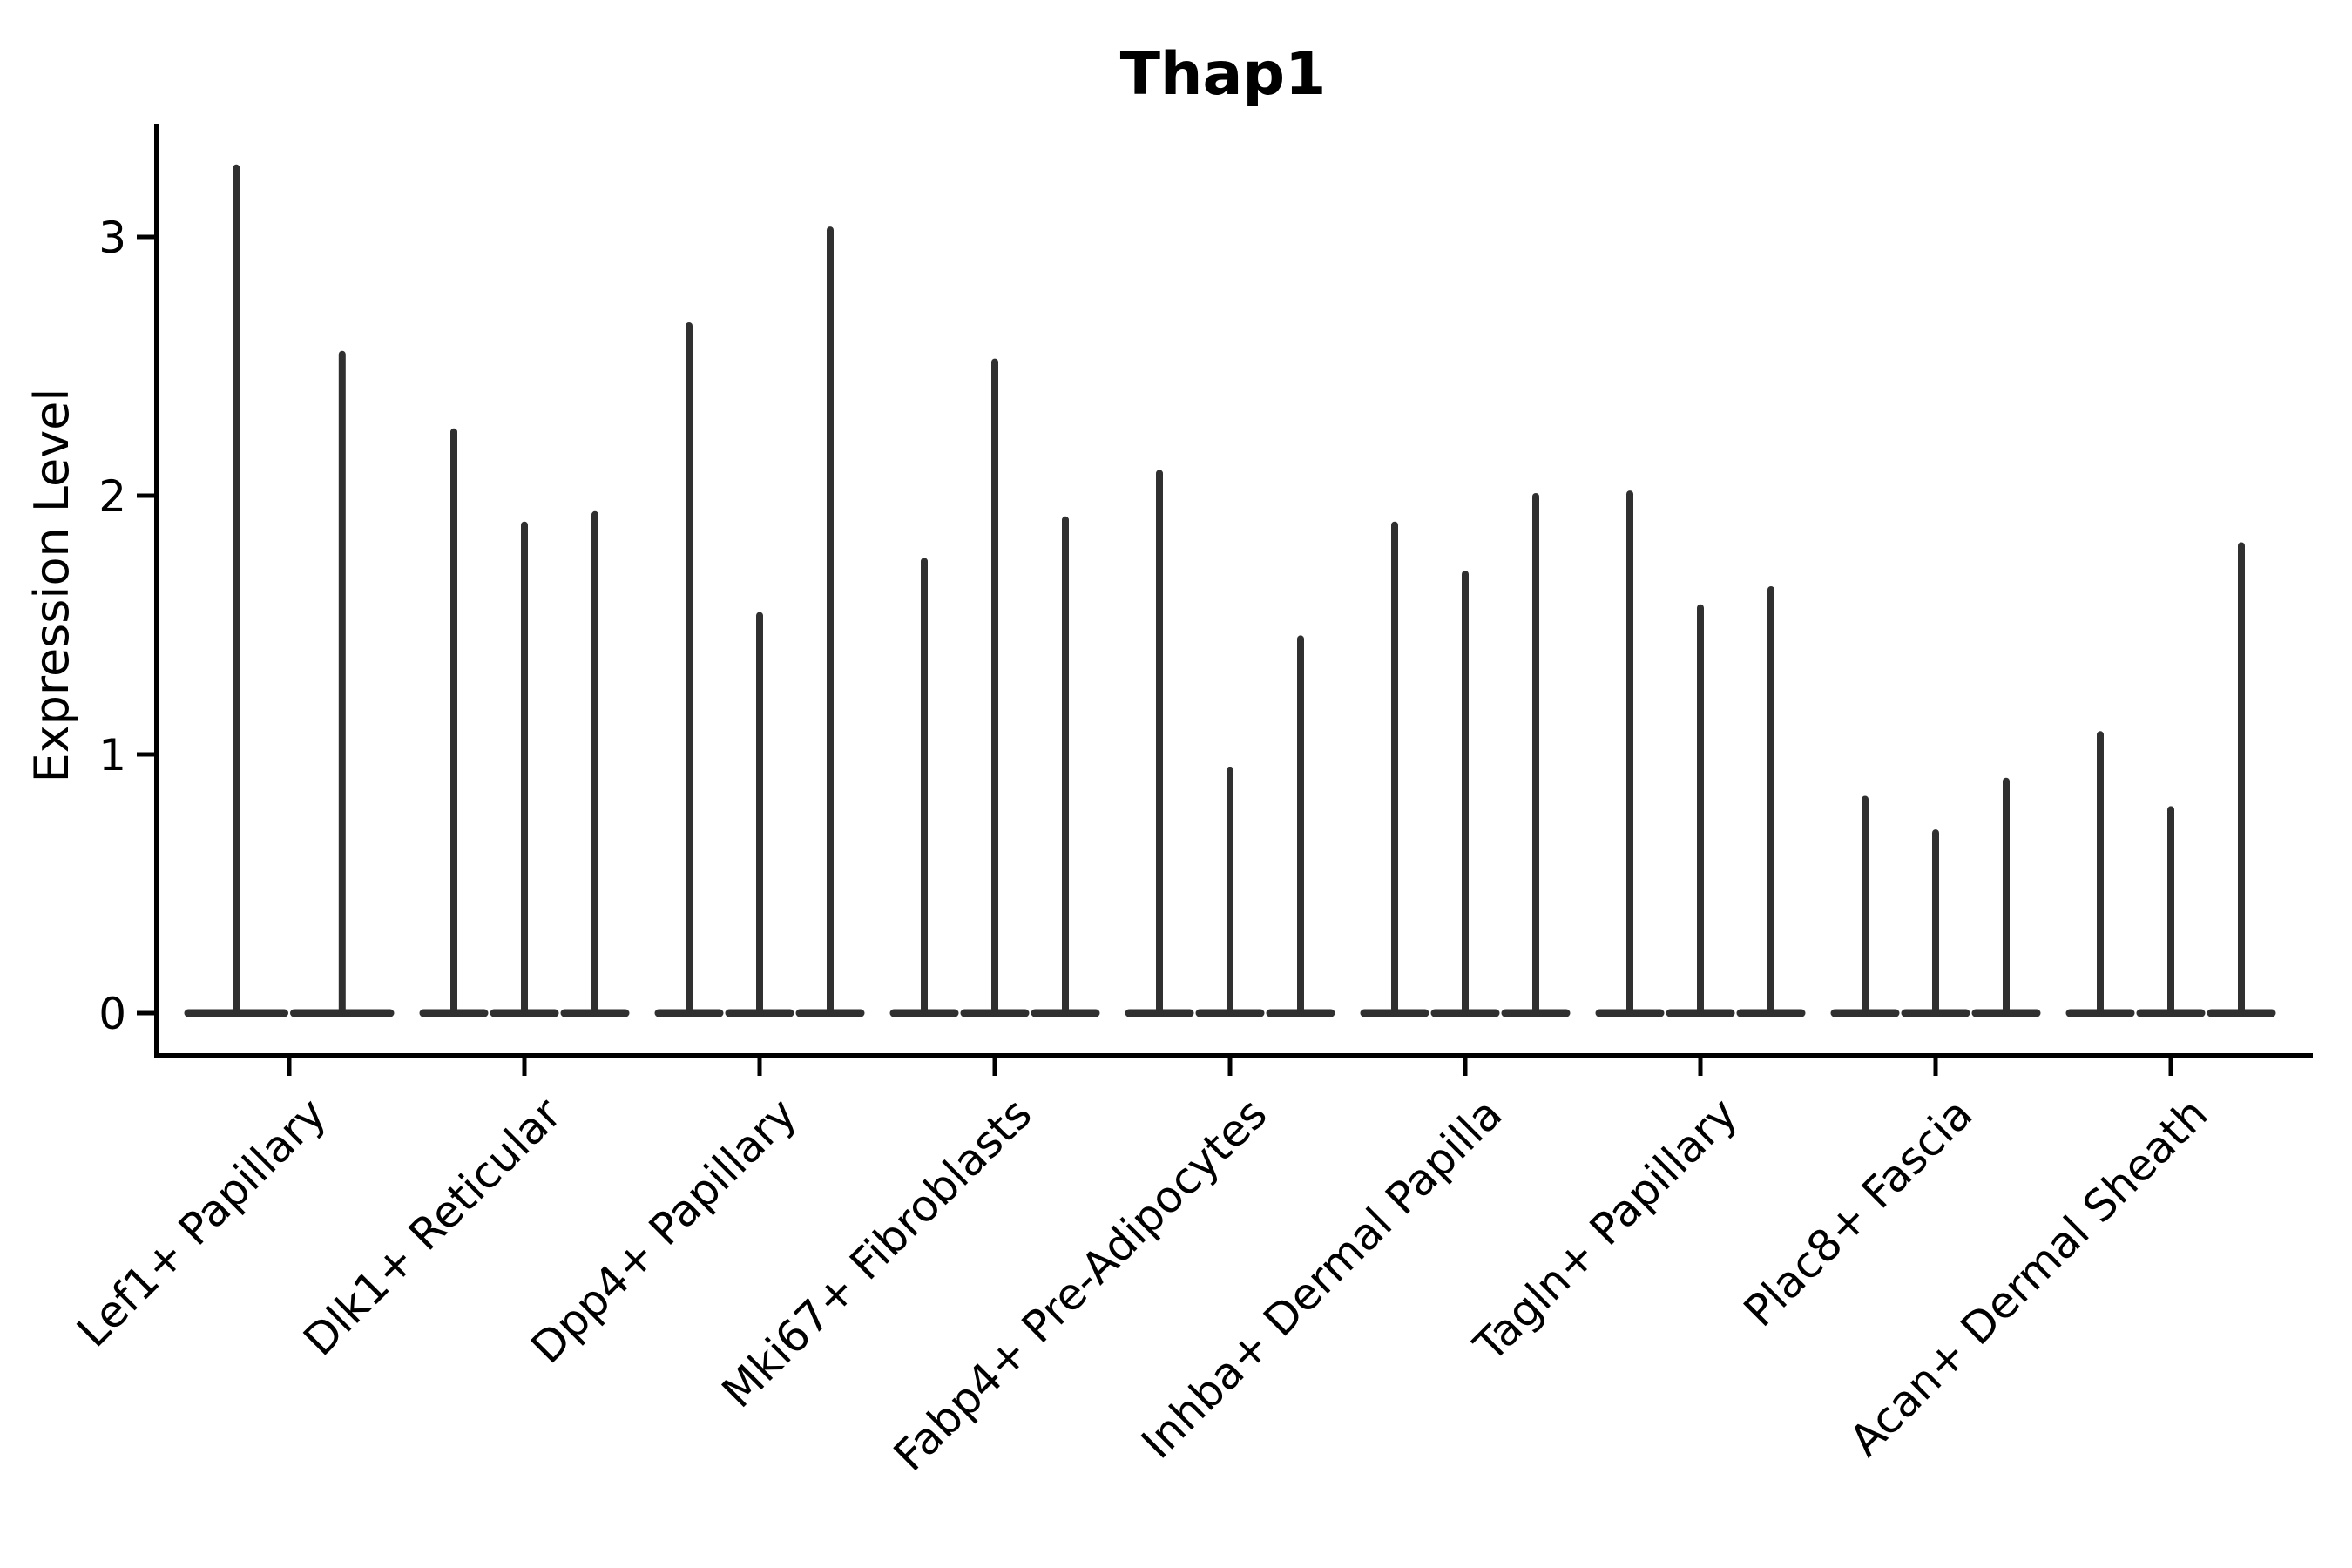  What do you see at coordinates (1233, 1055) in the screenshot?
I see `x-axis-spine` at bounding box center [1233, 1055].